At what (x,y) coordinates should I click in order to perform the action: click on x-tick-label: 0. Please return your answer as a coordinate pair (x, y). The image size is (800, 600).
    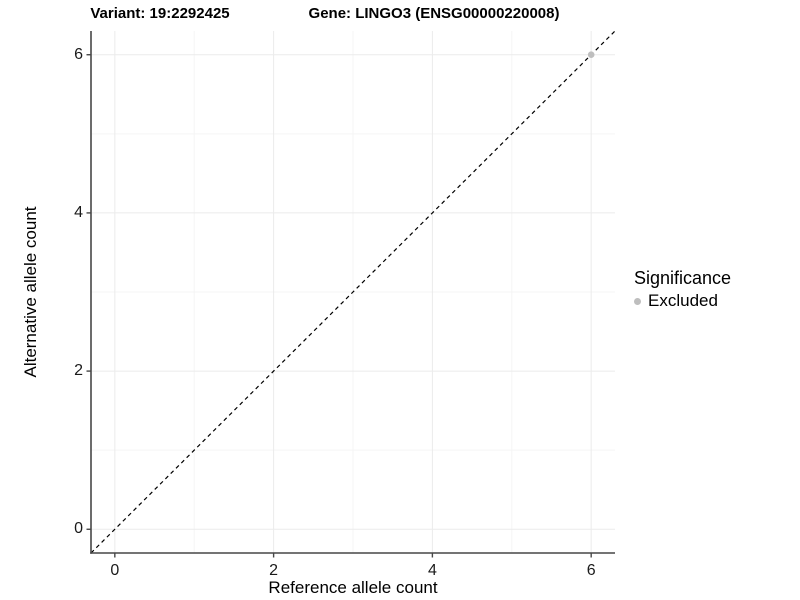
    Looking at the image, I should click on (115, 570).